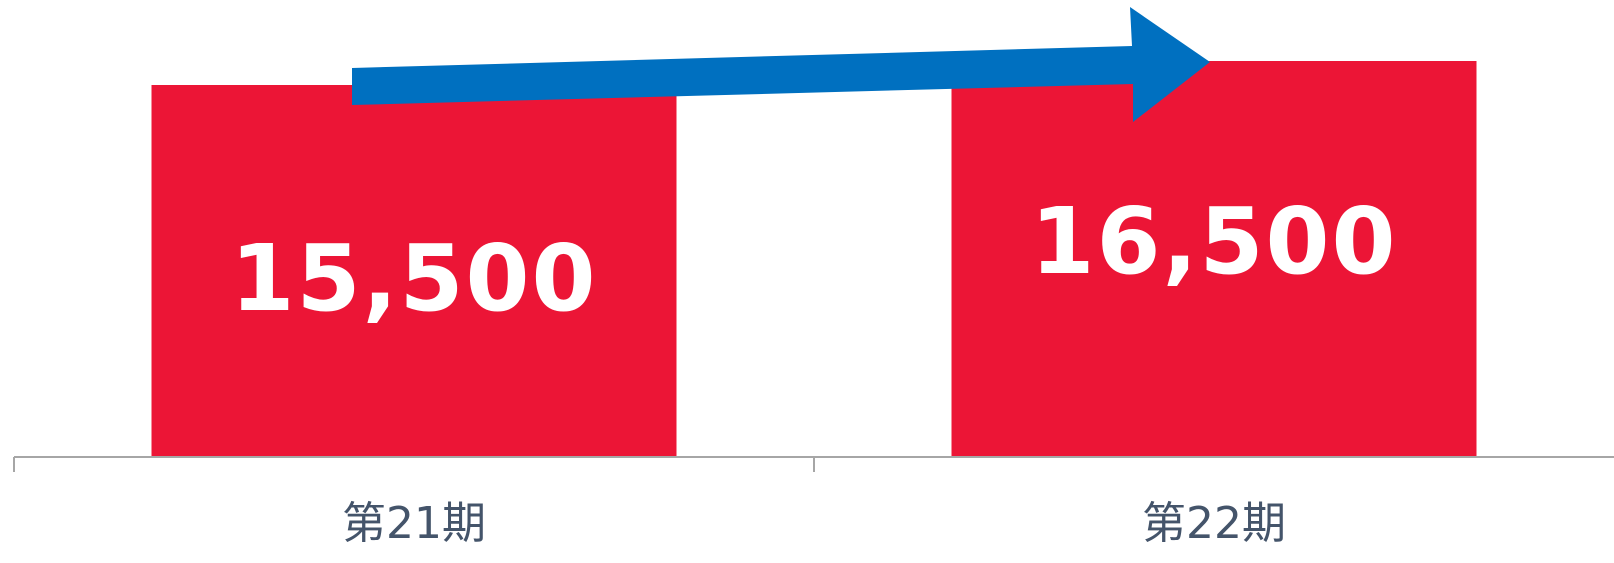  Describe the element at coordinates (781, 64) in the screenshot. I see `arrow-up-right-icon` at that location.